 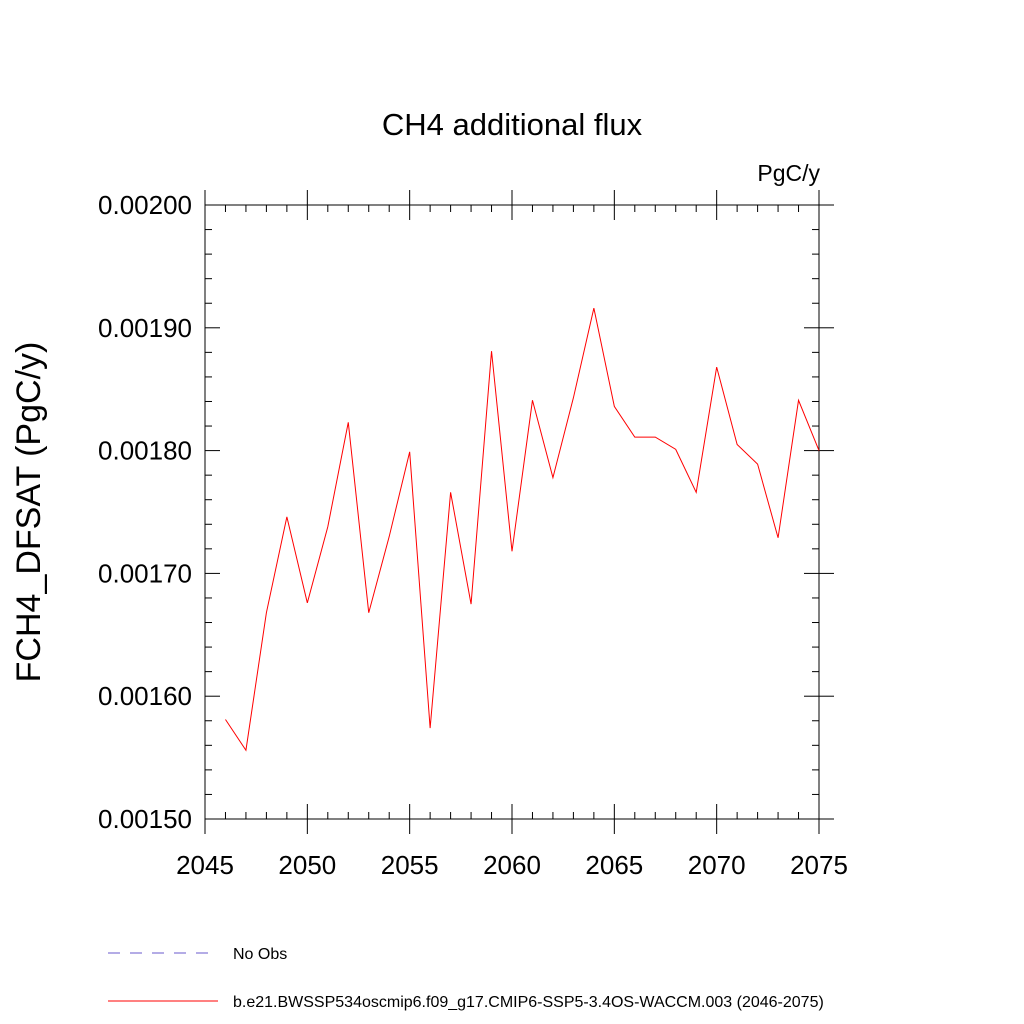 What do you see at coordinates (145, 573) in the screenshot?
I see `y-tick-label: 0.00170` at bounding box center [145, 573].